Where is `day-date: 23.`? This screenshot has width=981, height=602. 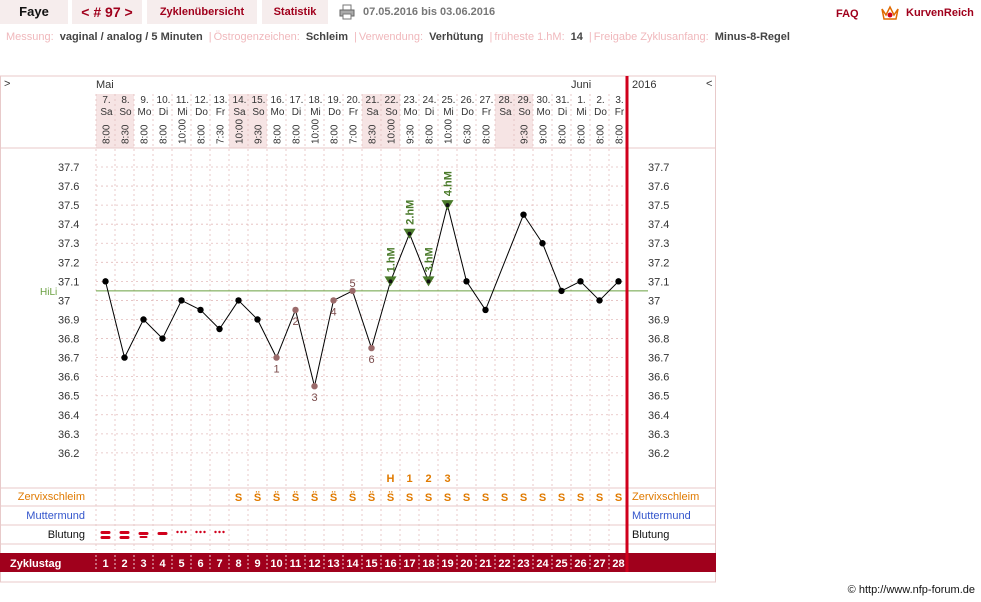
day-date: 23. is located at coordinates (411, 100).